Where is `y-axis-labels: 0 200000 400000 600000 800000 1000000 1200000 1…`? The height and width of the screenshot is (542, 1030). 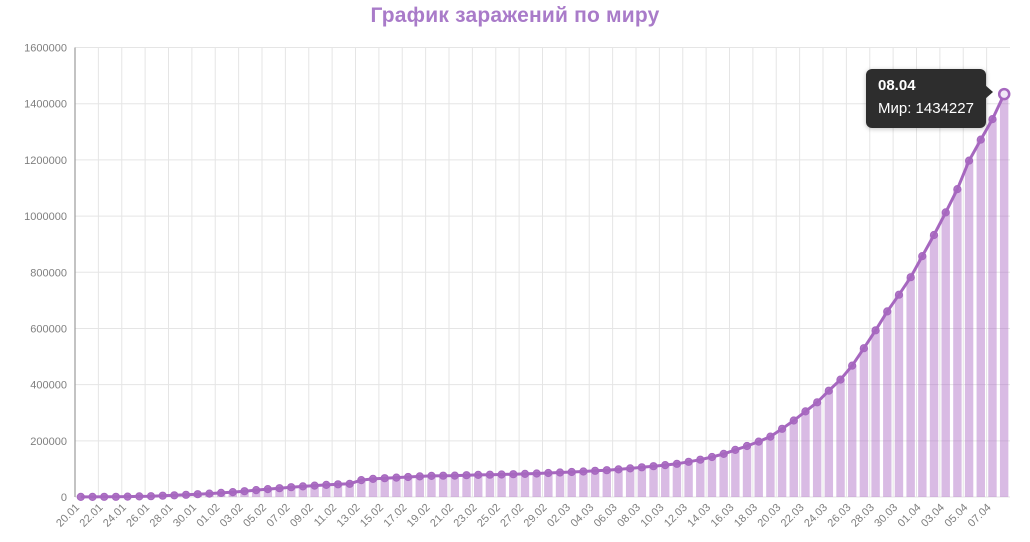 y-axis-labels: 0 200000 400000 600000 800000 1000000 1200000 1… is located at coordinates (45, 274).